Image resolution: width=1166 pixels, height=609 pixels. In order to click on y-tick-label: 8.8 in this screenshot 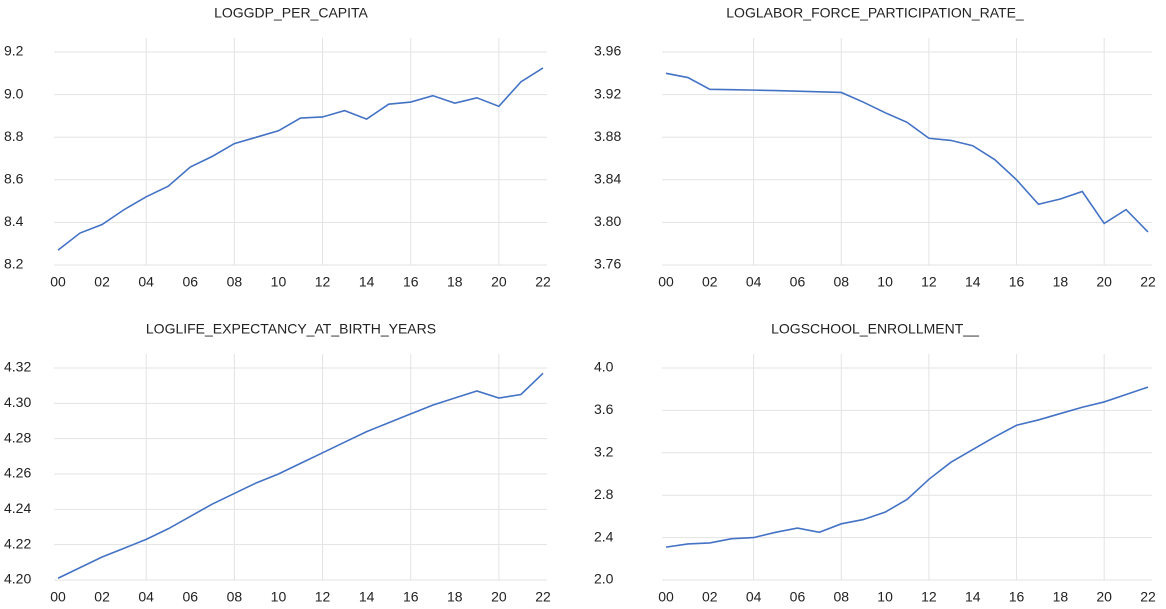, I will do `click(14, 136)`.